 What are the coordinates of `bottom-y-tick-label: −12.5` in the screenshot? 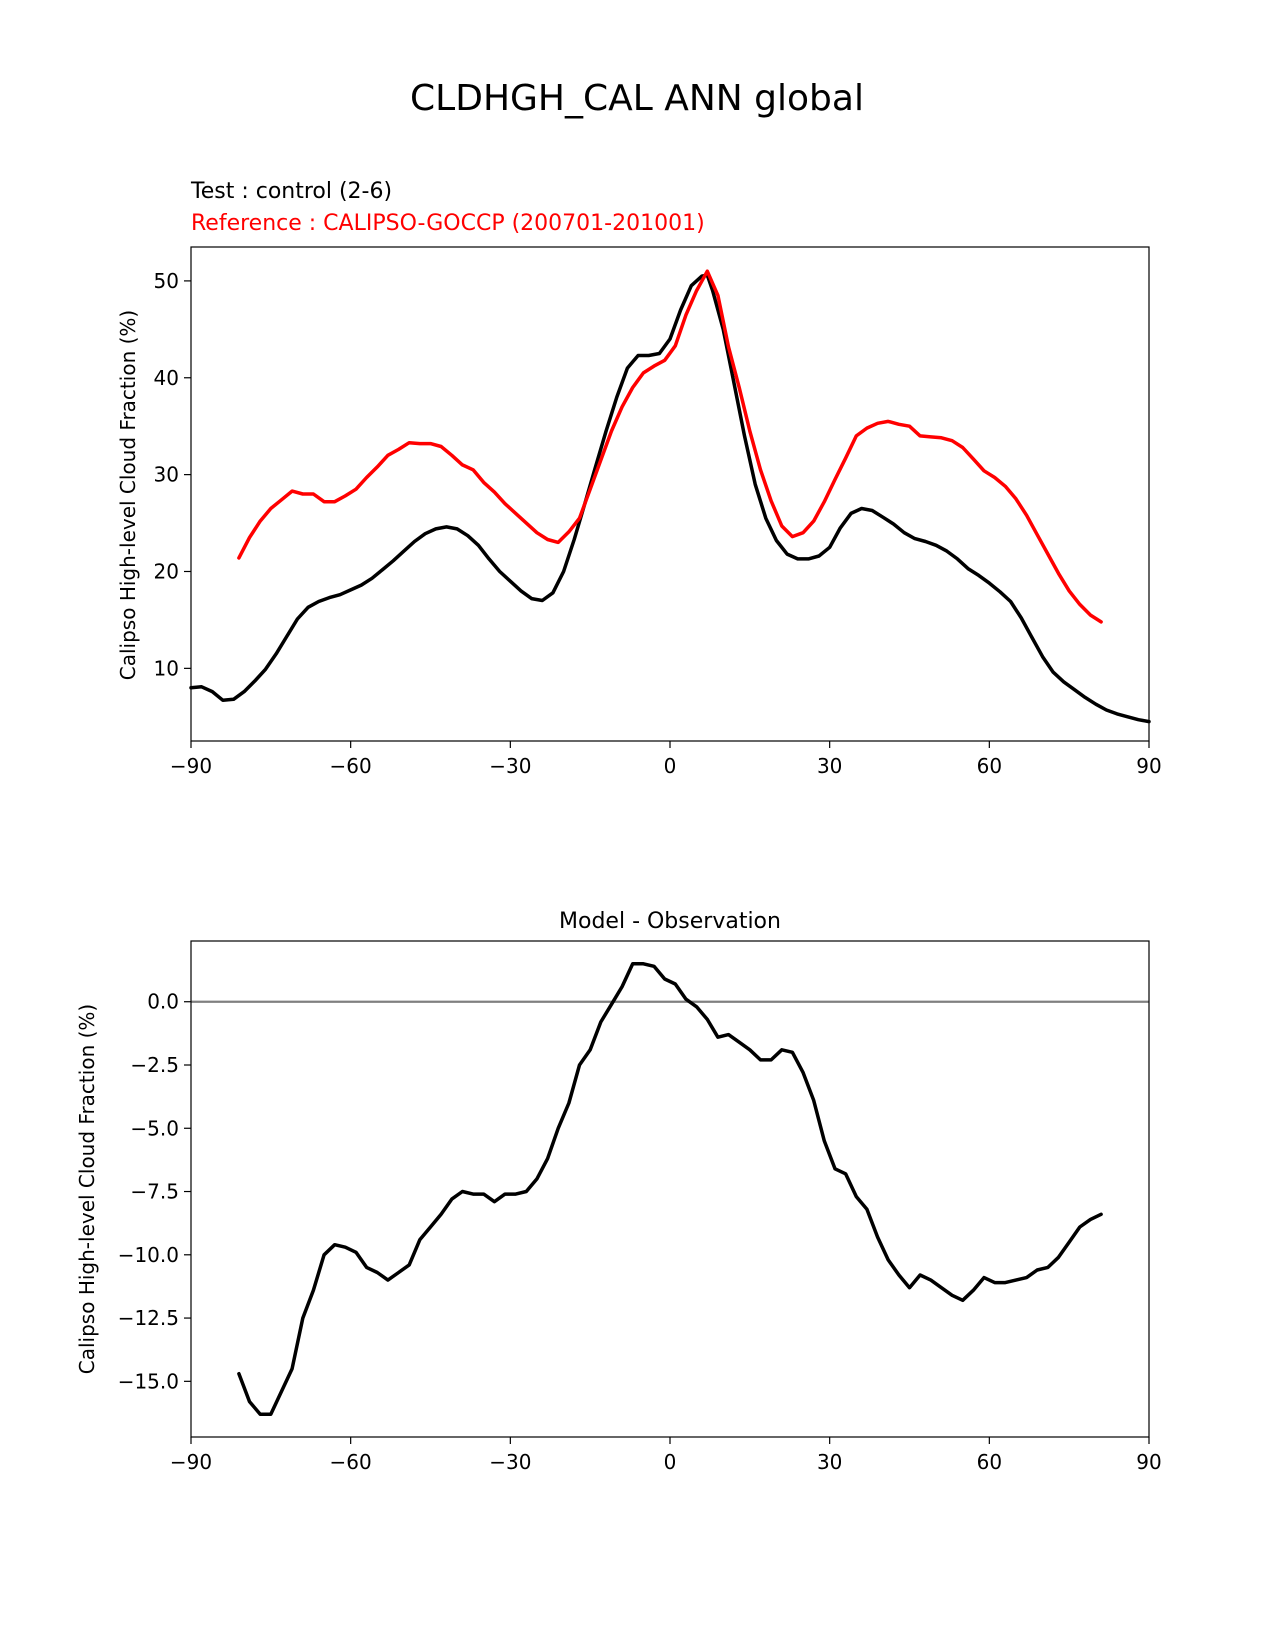 It's located at (148, 1318).